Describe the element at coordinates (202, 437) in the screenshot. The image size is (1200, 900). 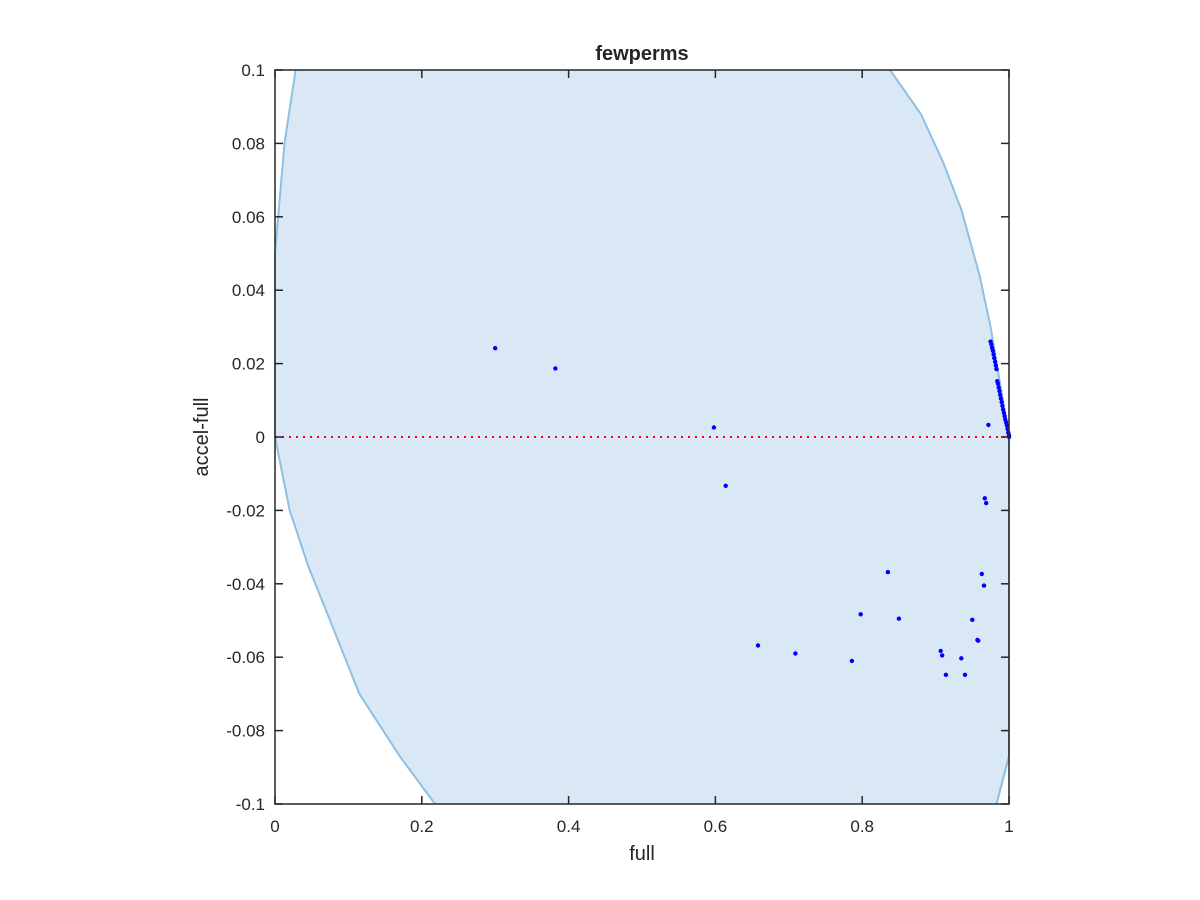
I see `y-axis-label: accel-full` at that location.